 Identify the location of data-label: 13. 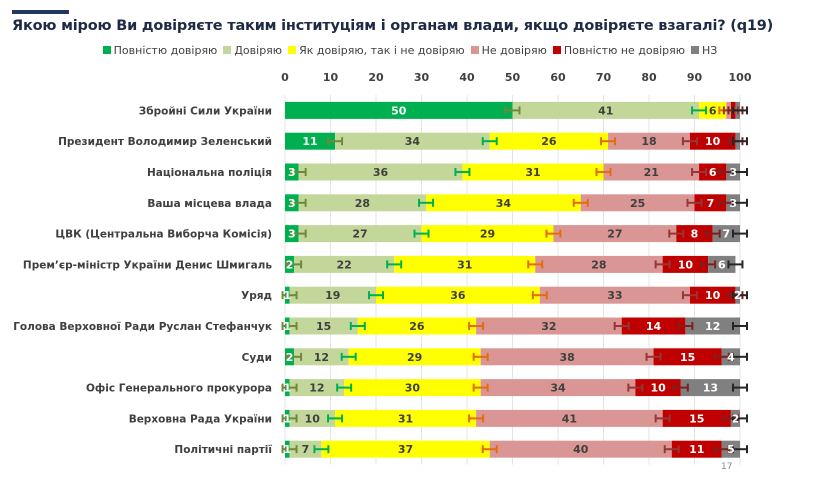
(710, 388).